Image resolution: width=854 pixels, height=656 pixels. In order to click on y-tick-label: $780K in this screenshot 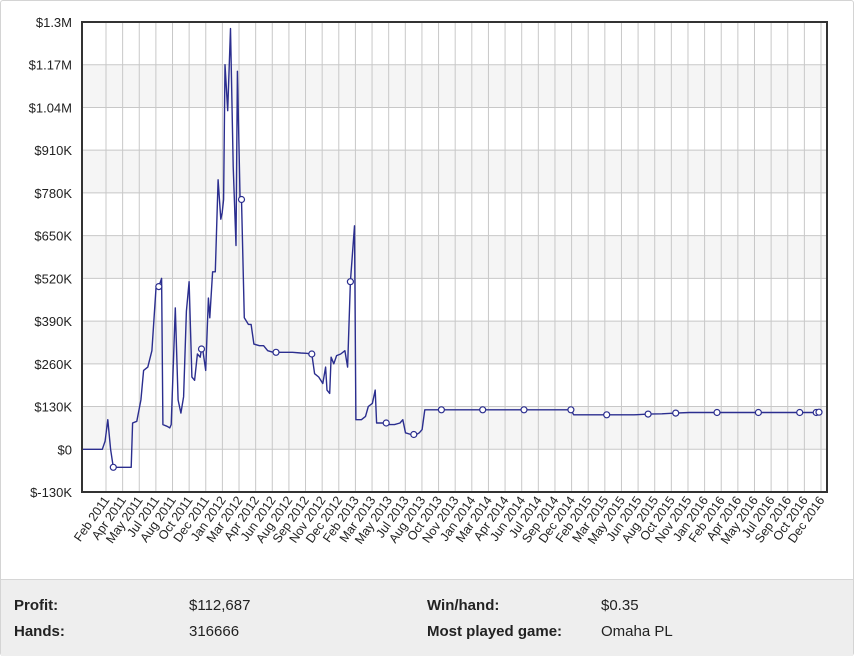, I will do `click(53, 193)`.